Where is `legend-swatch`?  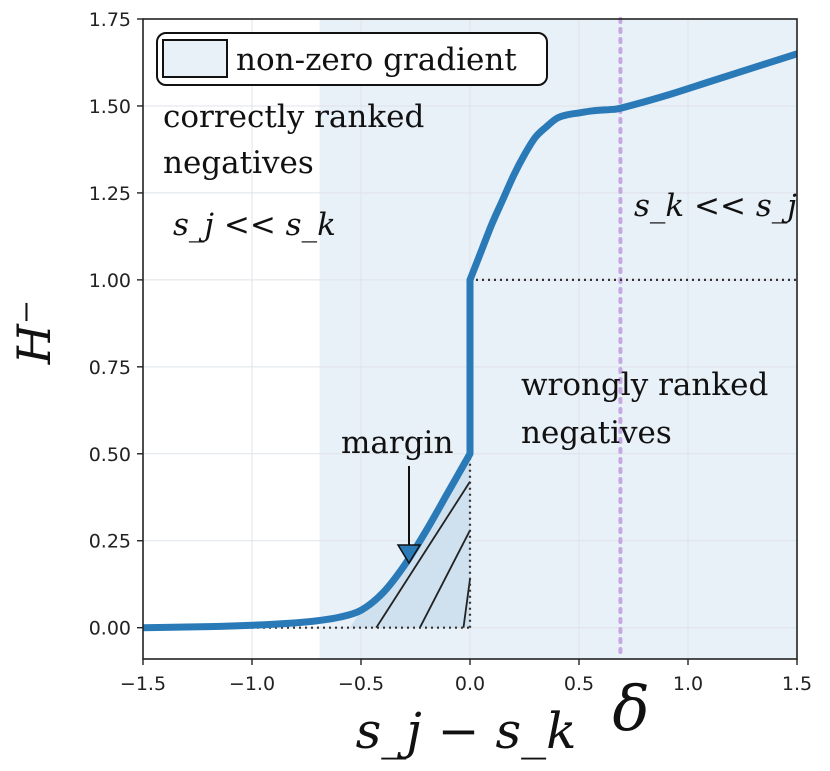 legend-swatch is located at coordinates (195, 58).